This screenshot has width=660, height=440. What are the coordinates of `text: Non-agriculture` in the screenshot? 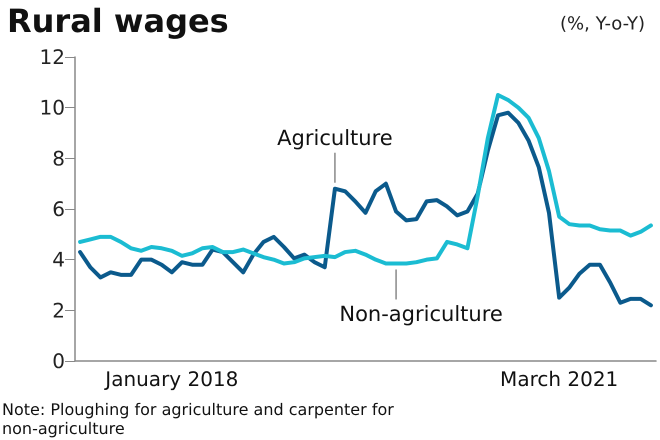 It's located at (421, 314).